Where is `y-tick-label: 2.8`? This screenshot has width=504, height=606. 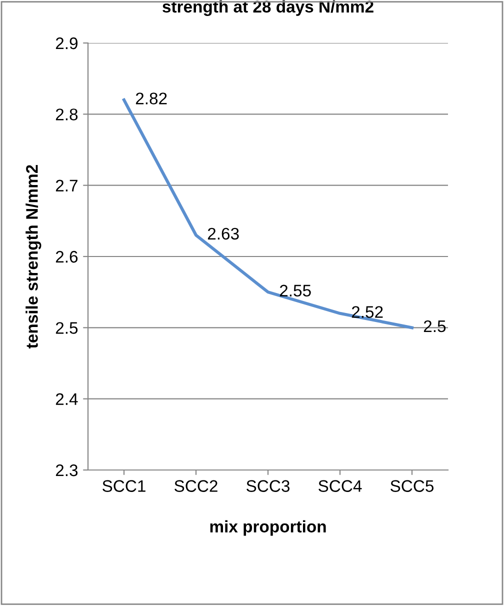
y-tick-label: 2.8 is located at coordinates (67, 114).